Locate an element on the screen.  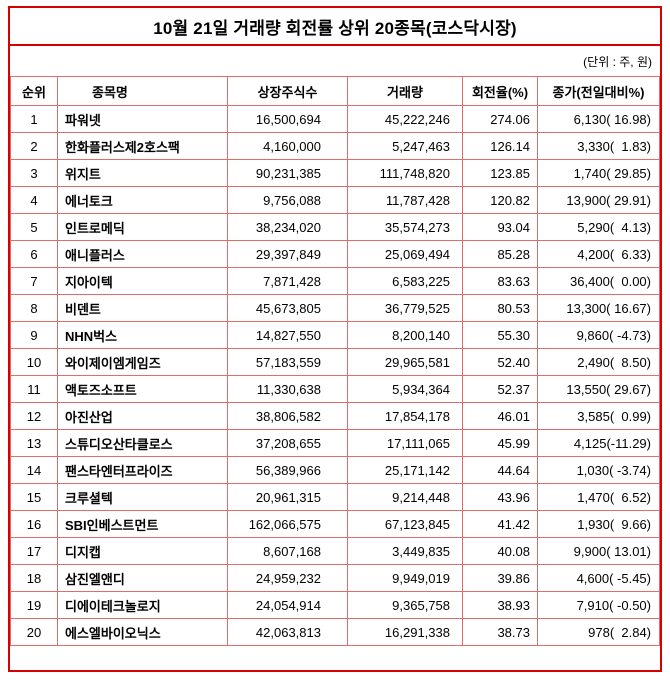
listed-shares-cell: 4,160,000 is located at coordinates (287, 146).